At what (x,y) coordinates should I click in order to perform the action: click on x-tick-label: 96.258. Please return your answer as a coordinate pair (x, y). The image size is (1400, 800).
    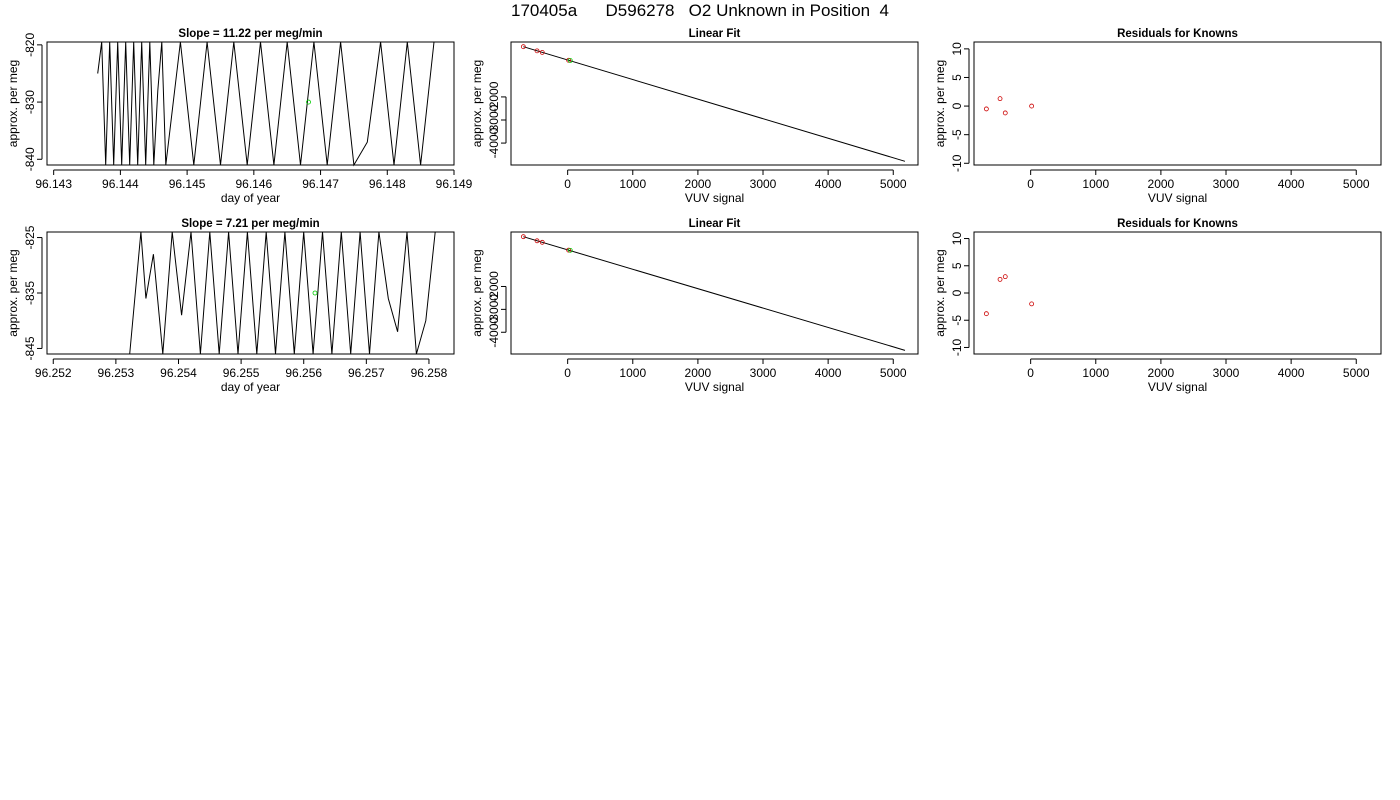
    Looking at the image, I should click on (429, 373).